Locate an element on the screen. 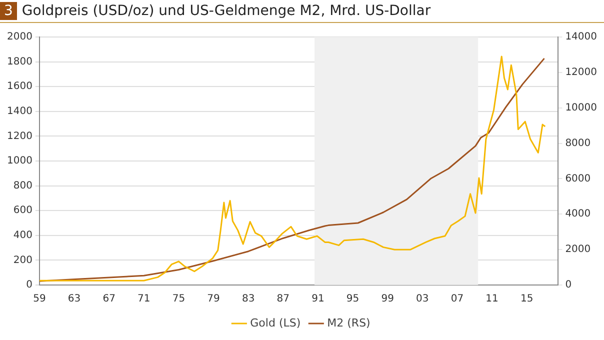 The image size is (604, 340). y2-tick-label: 6000 is located at coordinates (578, 178).